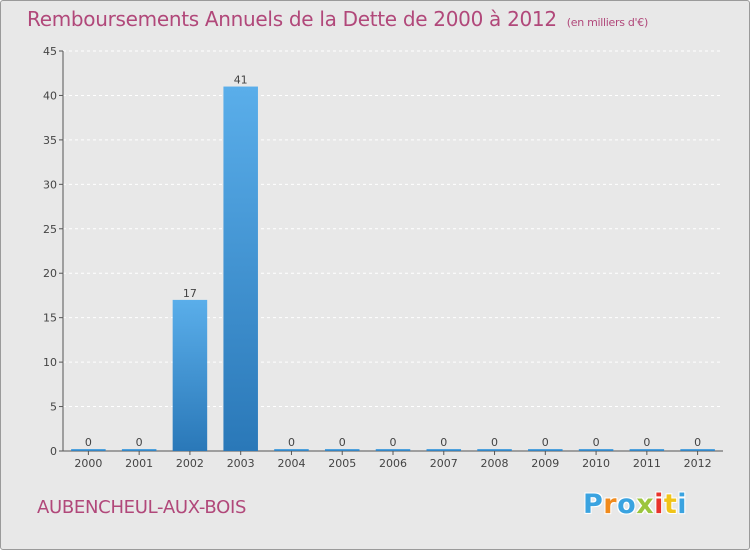 This screenshot has width=750, height=550. I want to click on y-tick-label: 35, so click(50, 140).